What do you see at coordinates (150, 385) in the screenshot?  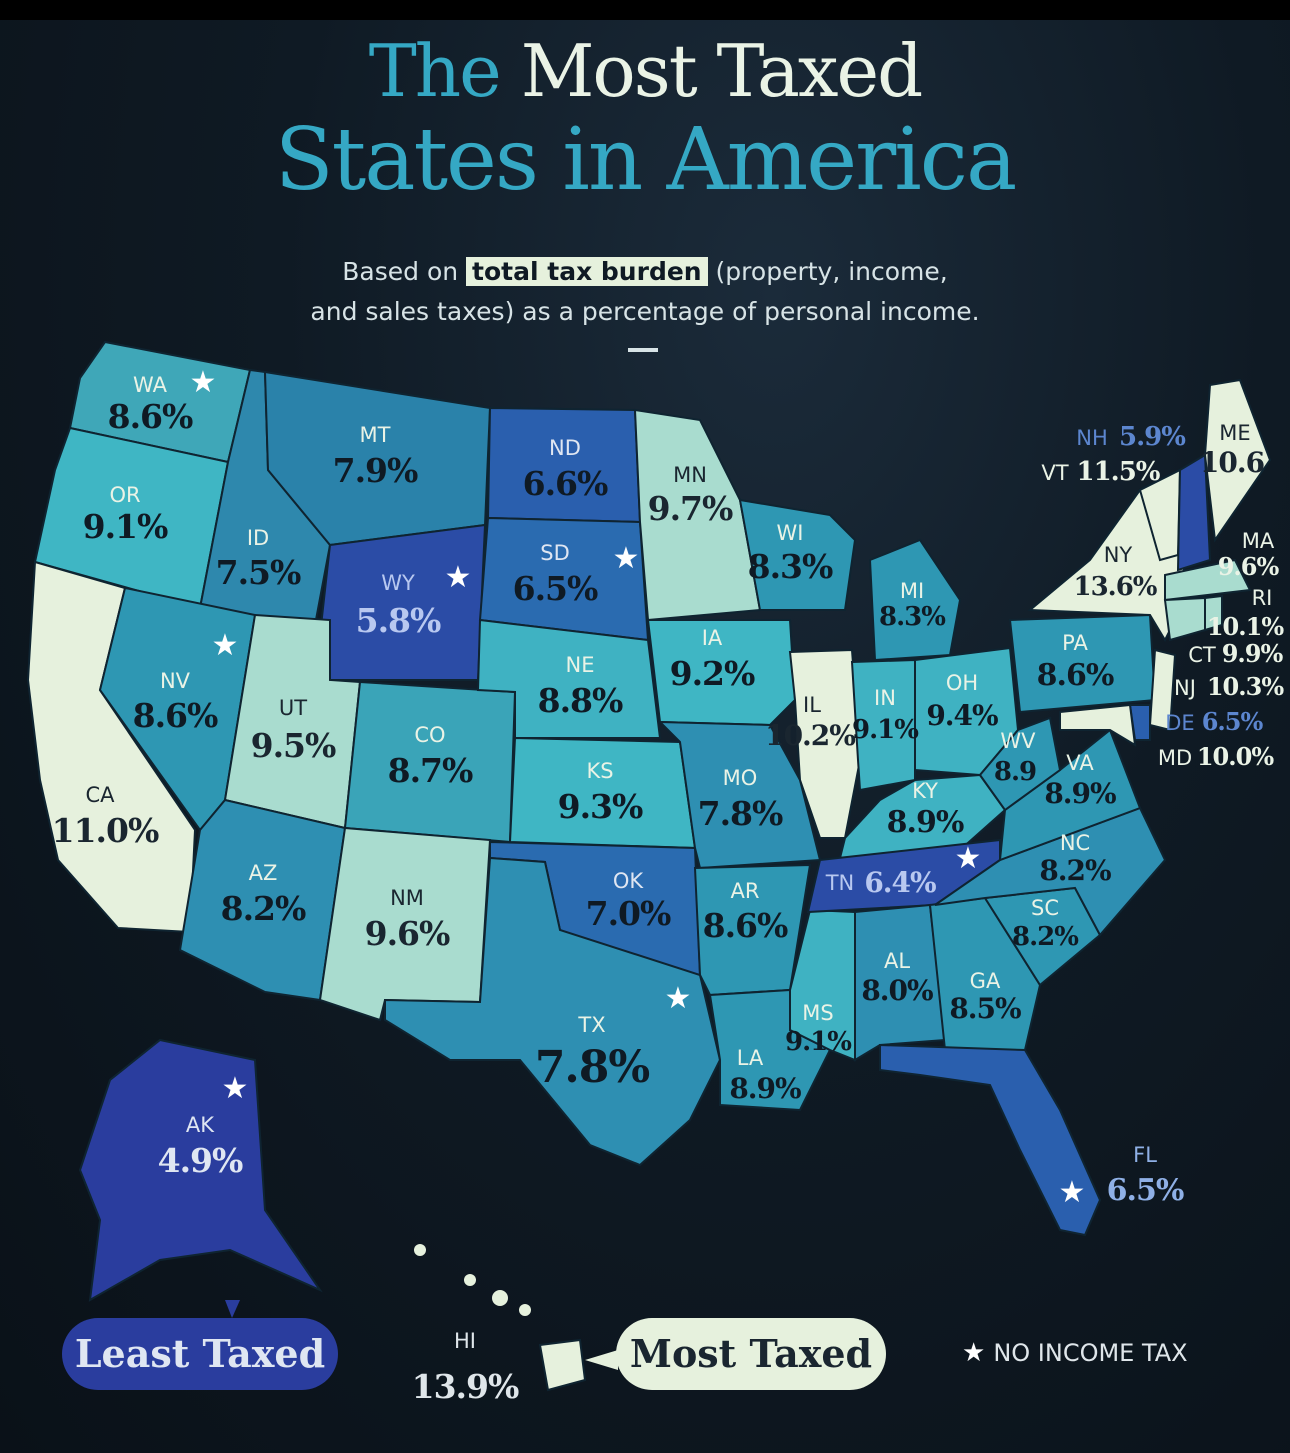 I see `label-WA: WA` at bounding box center [150, 385].